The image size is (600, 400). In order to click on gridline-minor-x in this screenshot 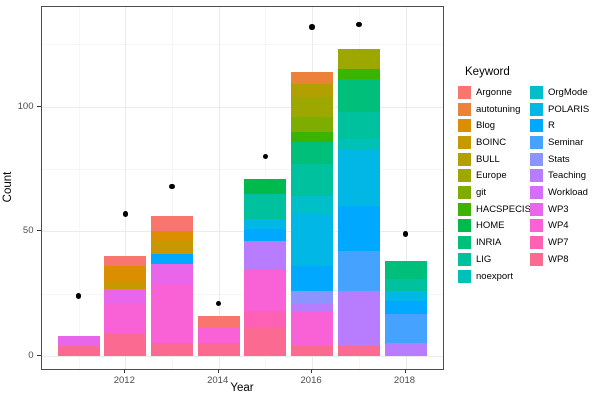, I will do `click(79, 188)`.